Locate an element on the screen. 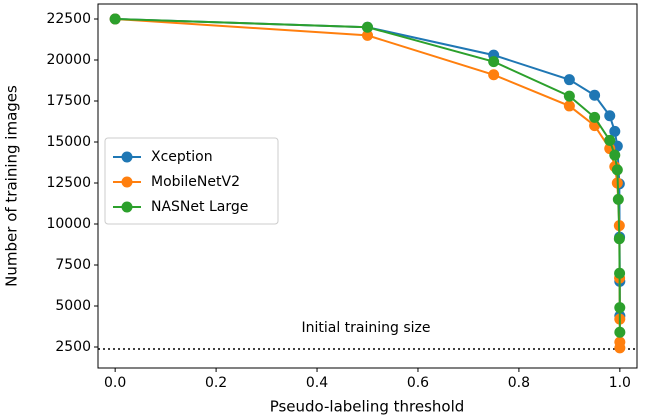 The width and height of the screenshot is (645, 417). x-tick-label: 0.0 is located at coordinates (115, 383).